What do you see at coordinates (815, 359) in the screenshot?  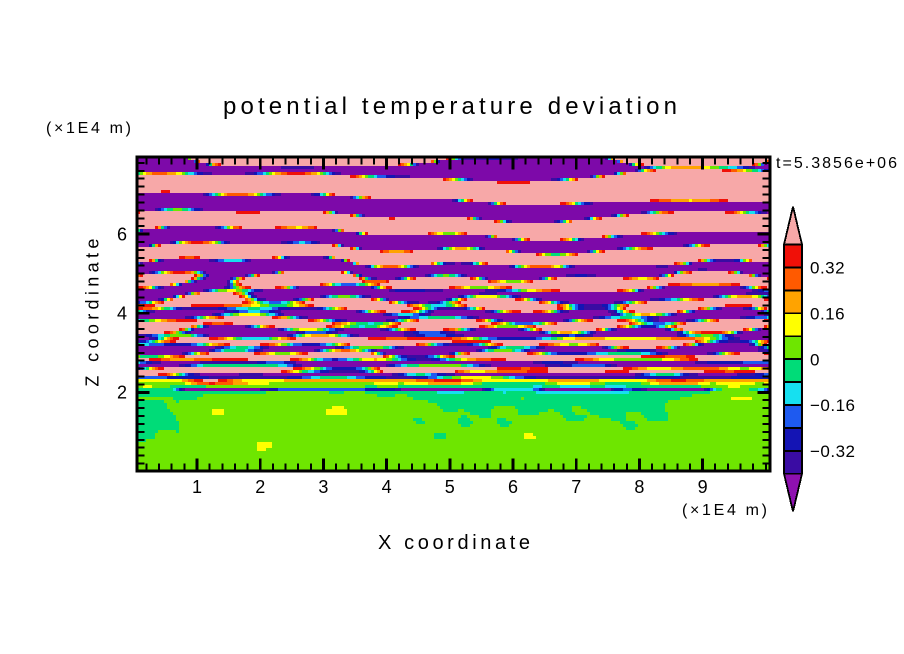 I see `svg-text: 0` at bounding box center [815, 359].